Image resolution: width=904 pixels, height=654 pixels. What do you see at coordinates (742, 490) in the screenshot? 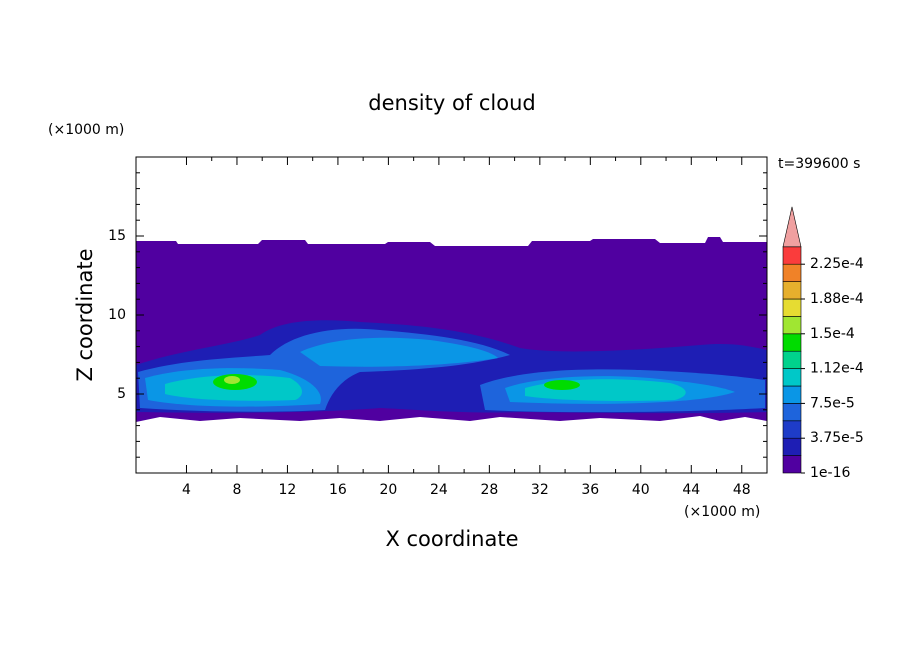
I see `x-tick-label: 48` at bounding box center [742, 490].